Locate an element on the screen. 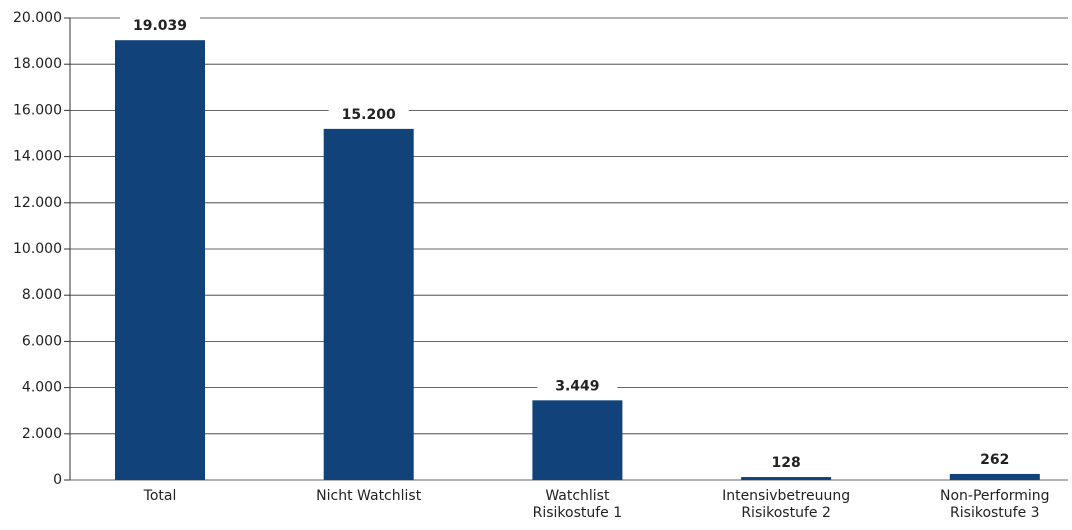 The image size is (1072, 530). y-tick-label: 2.000 is located at coordinates (42, 434).